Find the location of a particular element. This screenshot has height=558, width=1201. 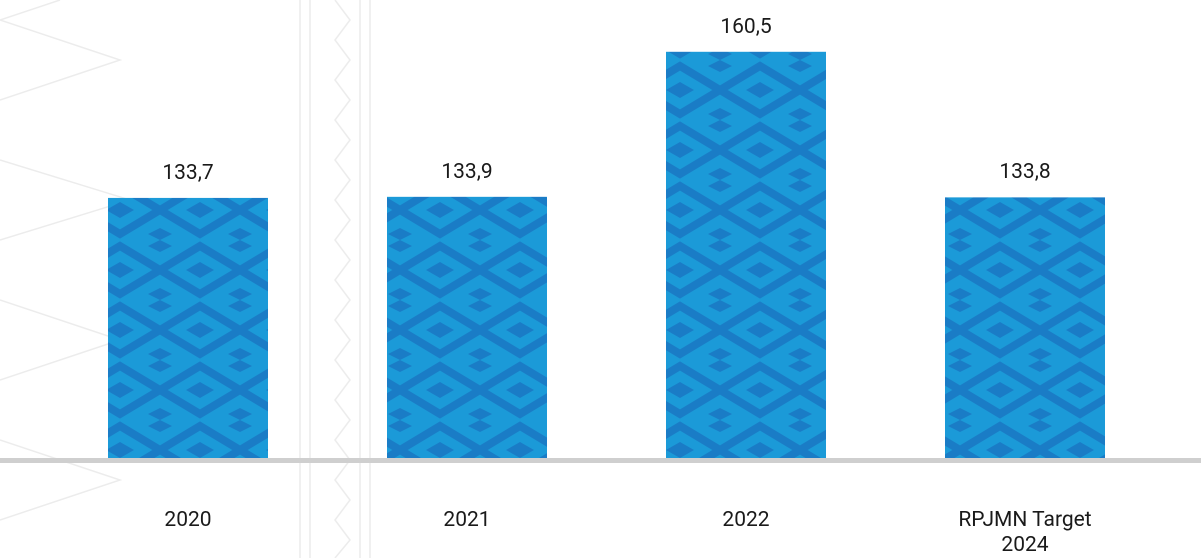

baseline is located at coordinates (600, 460).